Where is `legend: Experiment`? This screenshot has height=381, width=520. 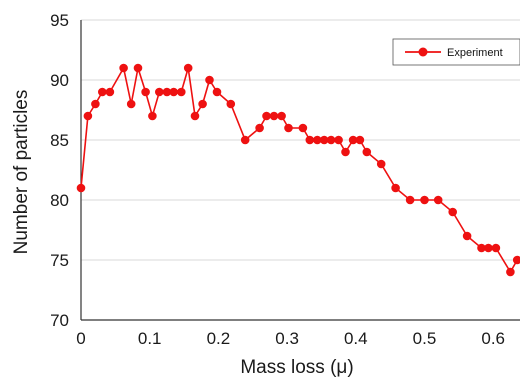
legend: Experiment is located at coordinates (456, 52).